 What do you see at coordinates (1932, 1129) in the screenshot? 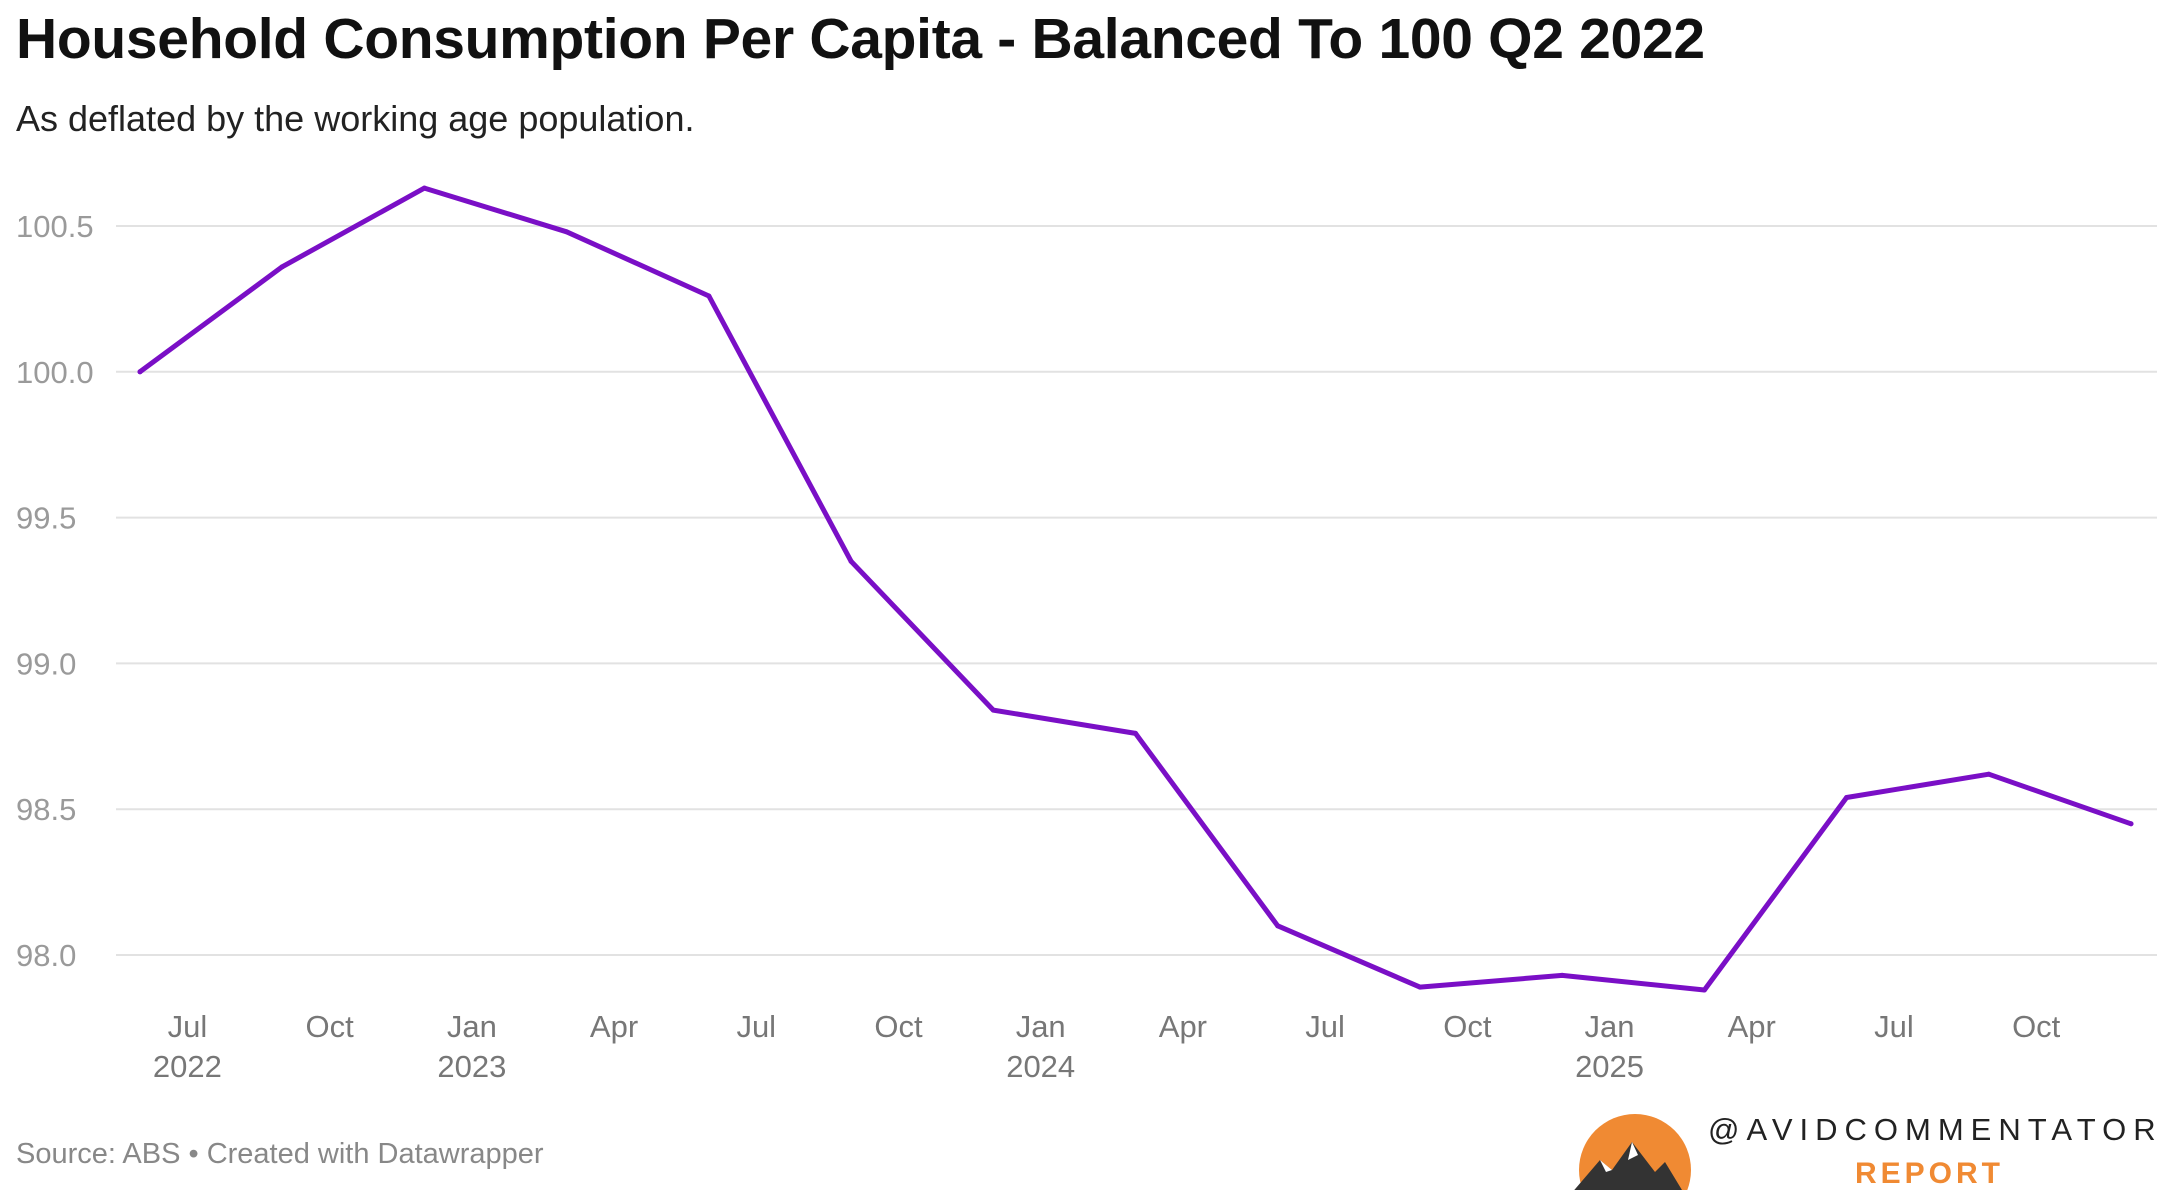
I see `logo-handle: @AVIDCOMMENTATOR` at bounding box center [1932, 1129].